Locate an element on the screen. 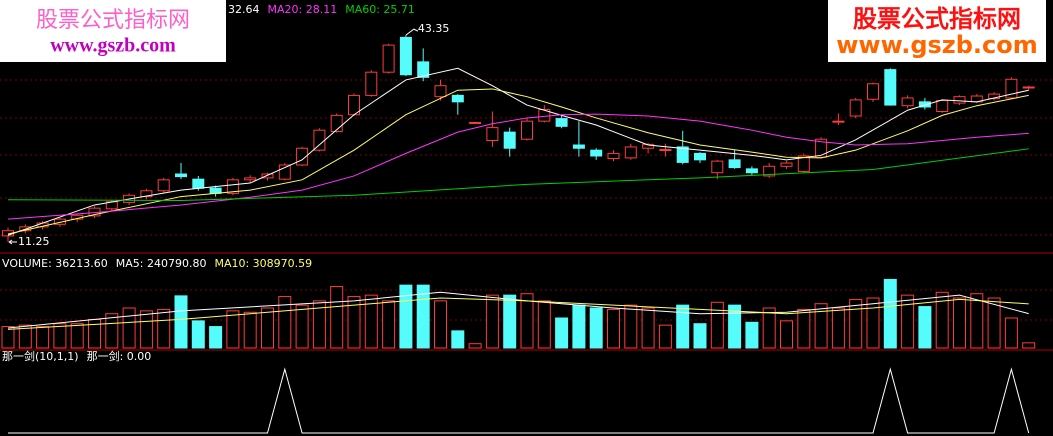 This screenshot has width=1053, height=436. volume-ma-line is located at coordinates (518, 313).